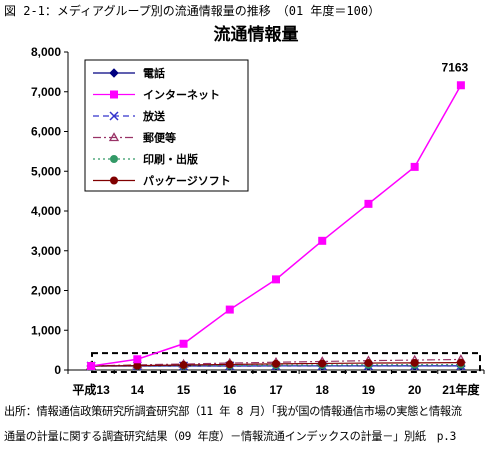 This screenshot has height=454, width=491. What do you see at coordinates (154, 116) in the screenshot?
I see `legend-label: 放送` at bounding box center [154, 116].